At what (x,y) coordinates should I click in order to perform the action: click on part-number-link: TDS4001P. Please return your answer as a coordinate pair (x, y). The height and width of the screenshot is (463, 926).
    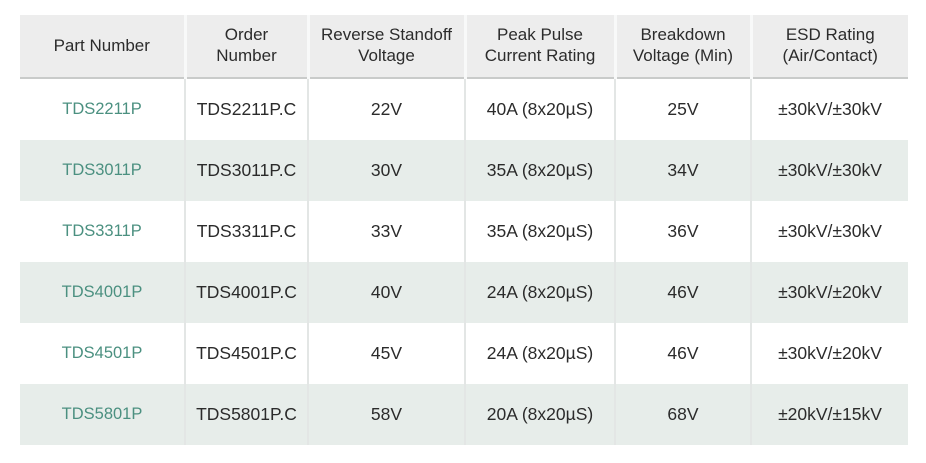
    Looking at the image, I should click on (102, 292).